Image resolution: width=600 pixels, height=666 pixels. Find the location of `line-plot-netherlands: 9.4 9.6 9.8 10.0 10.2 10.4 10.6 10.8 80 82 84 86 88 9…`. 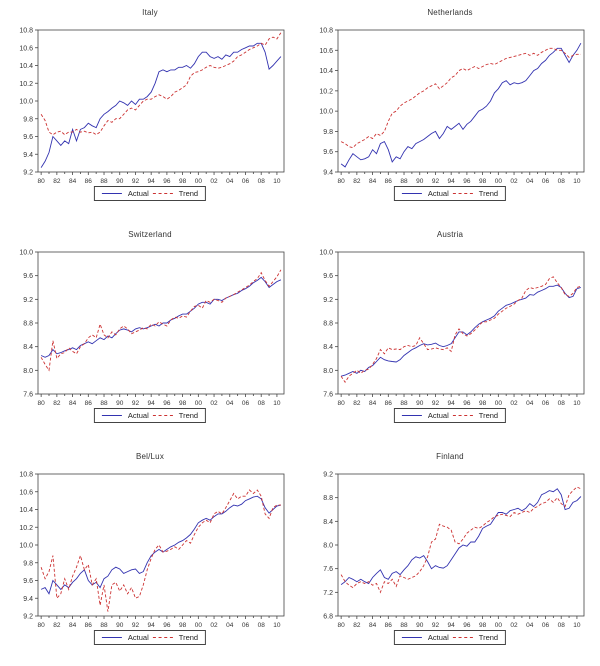

line-plot-netherlands: 9.4 9.6 9.8 10.0 10.2 10.4 10.6 10.8 80 82 84 86 88 9… is located at coordinates (452, 106).